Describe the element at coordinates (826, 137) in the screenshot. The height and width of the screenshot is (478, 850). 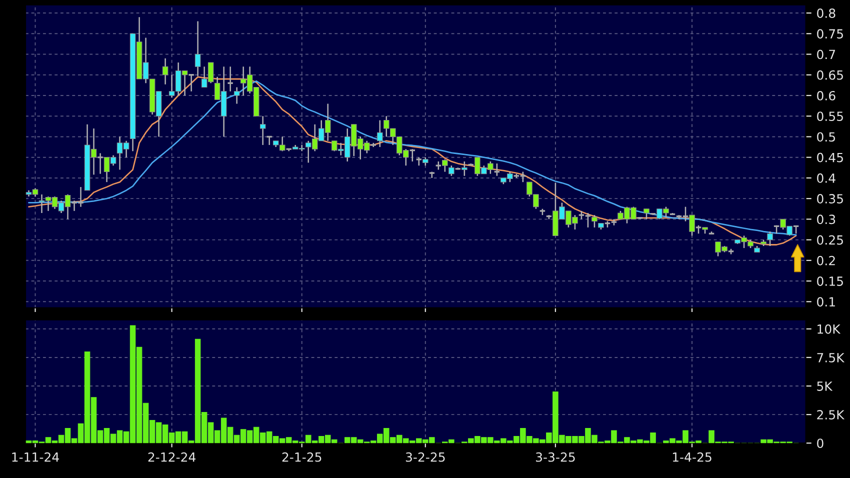
I see `y-tick-label: 0.5` at that location.